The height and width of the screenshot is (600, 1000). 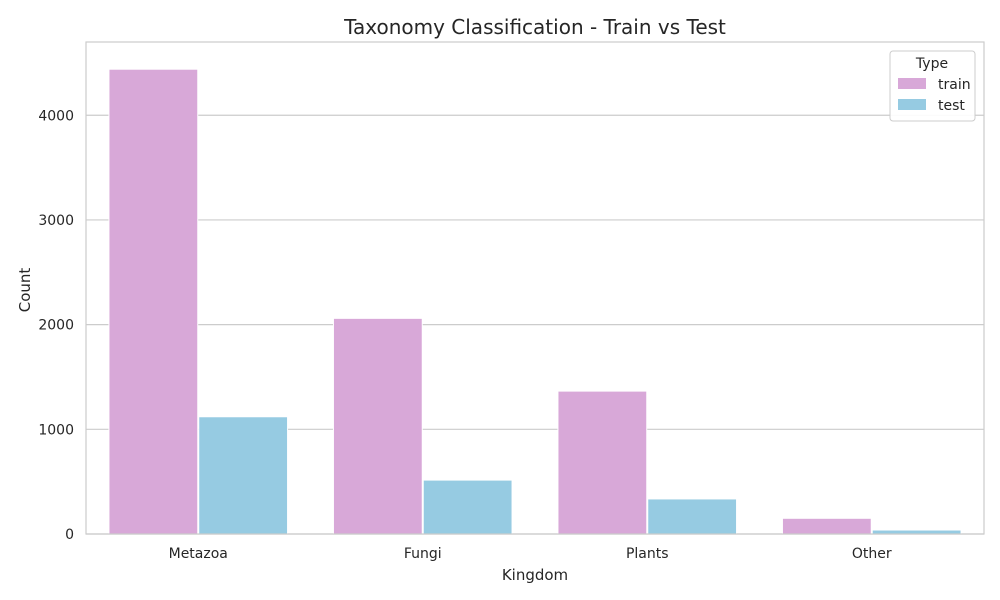 What do you see at coordinates (530, 554) in the screenshot?
I see `x-tick-labels: Metazoa Fungi Plants Other` at bounding box center [530, 554].